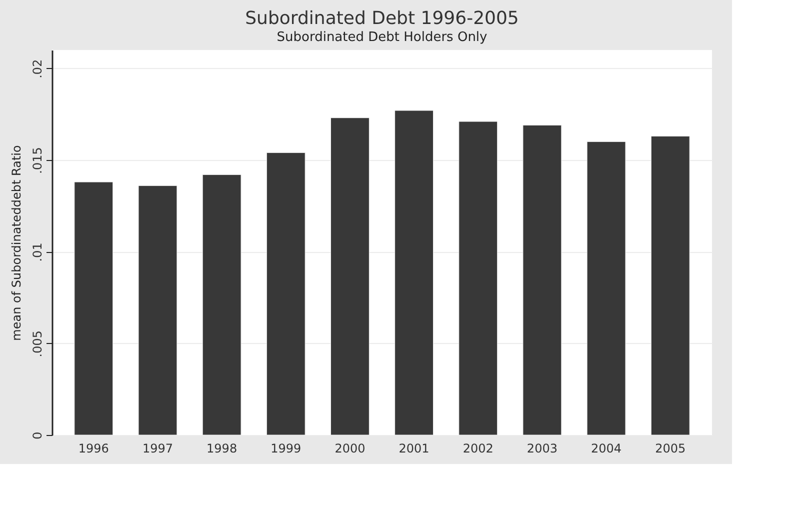  Describe the element at coordinates (157, 449) in the screenshot. I see `x-tick-label: 1997` at that location.